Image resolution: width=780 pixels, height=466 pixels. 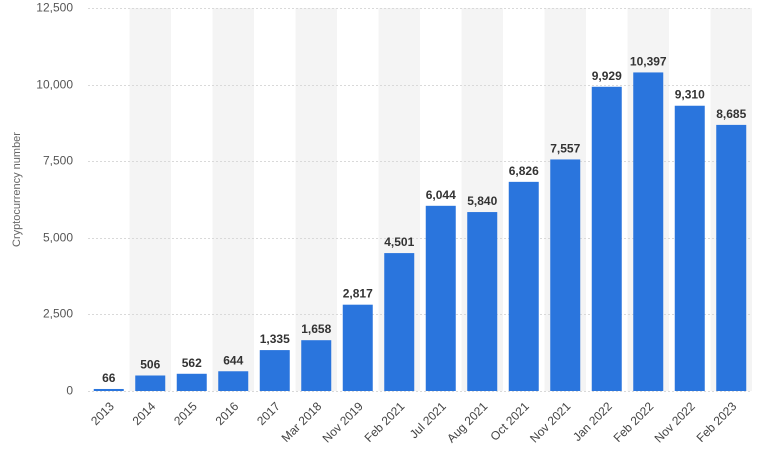 I want to click on bar-value-label: 8,685, so click(x=731, y=114).